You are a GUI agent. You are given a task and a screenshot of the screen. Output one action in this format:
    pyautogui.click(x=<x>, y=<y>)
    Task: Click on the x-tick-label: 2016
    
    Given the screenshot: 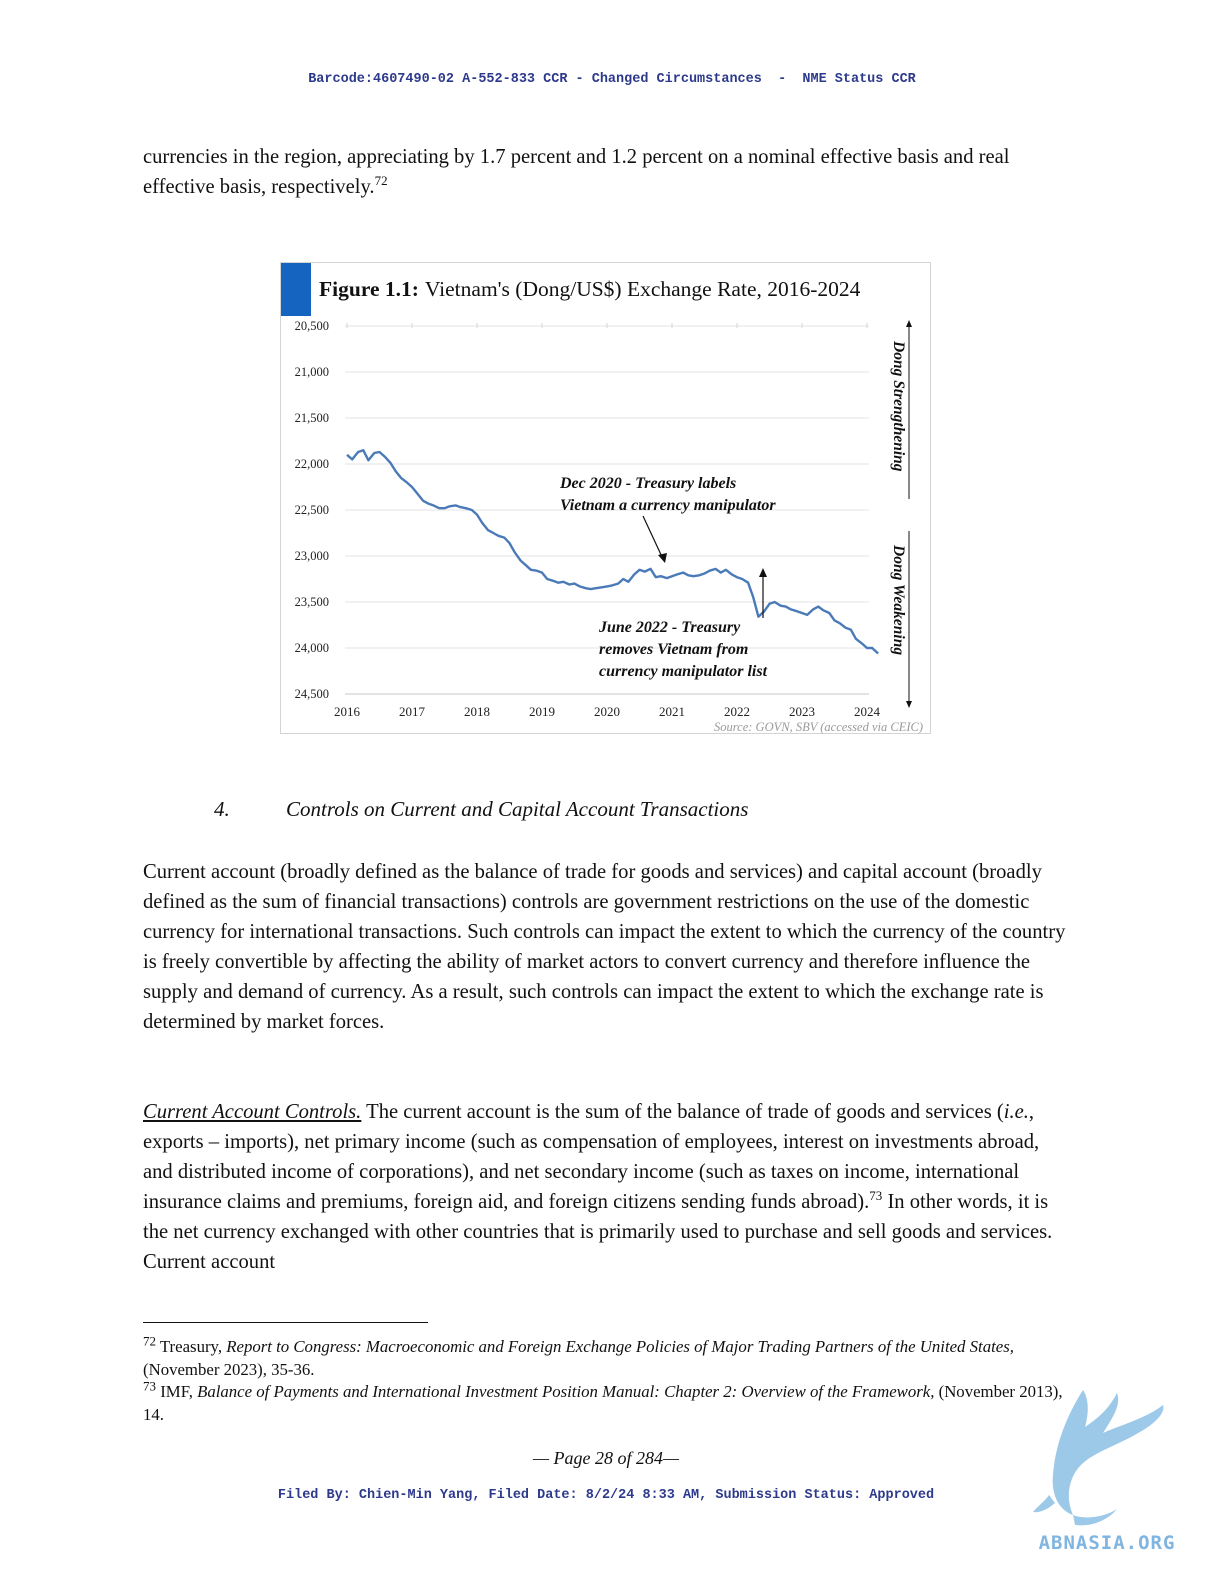 What is the action you would take?
    pyautogui.click(x=347, y=711)
    